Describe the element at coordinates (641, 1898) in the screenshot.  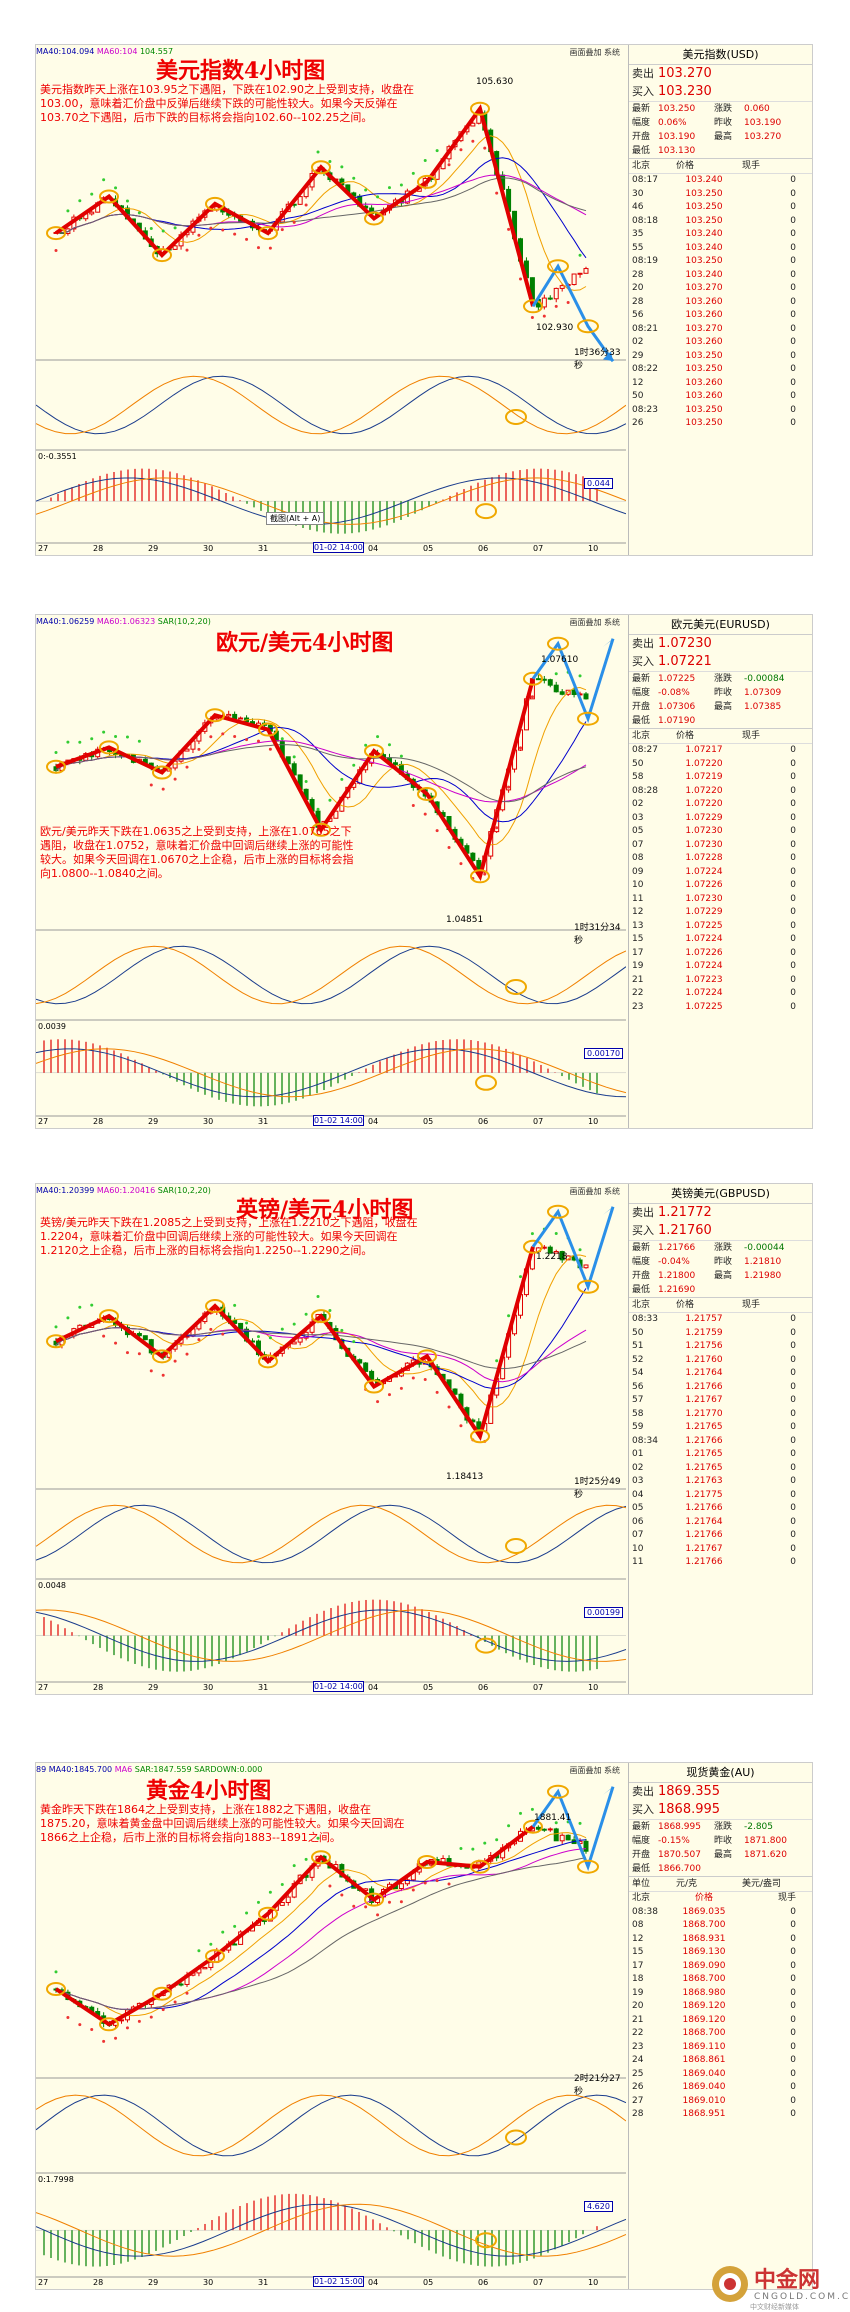
I see `tick-time: 北京` at that location.